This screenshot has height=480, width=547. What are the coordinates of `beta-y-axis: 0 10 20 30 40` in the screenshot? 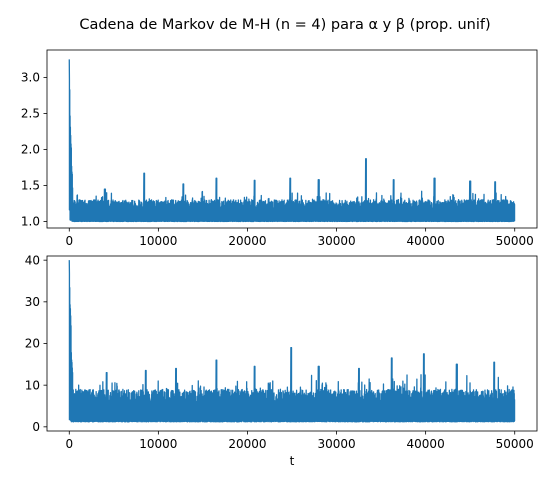 It's located at (36, 343).